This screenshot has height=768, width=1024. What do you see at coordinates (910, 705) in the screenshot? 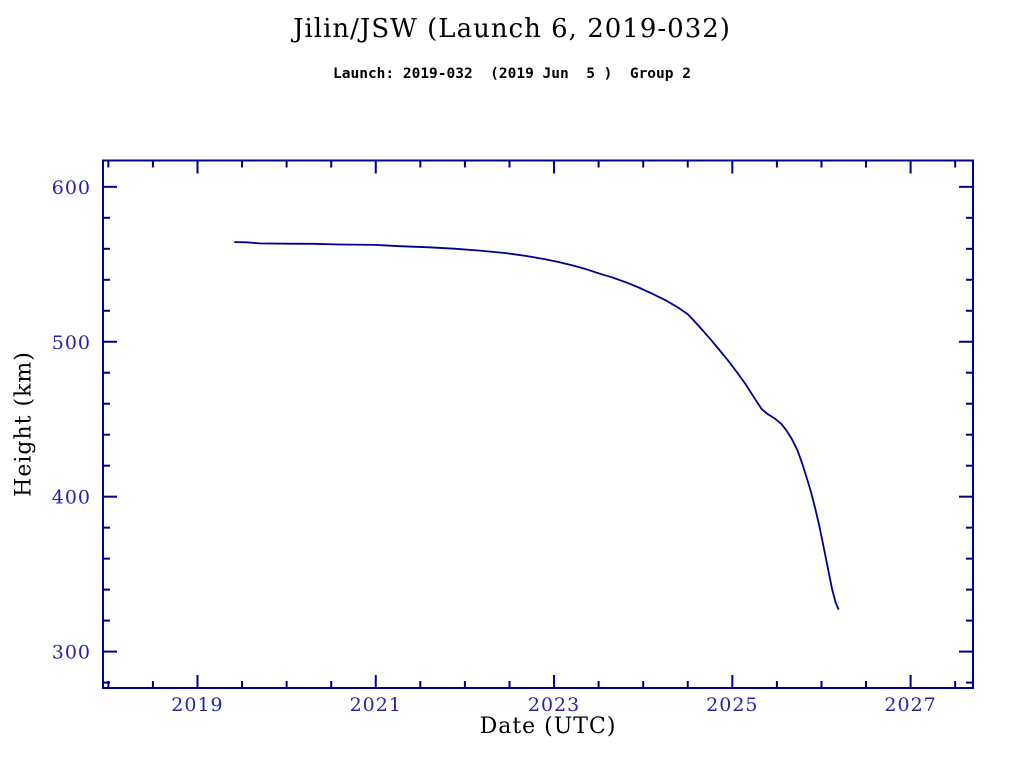
I see `x-tick-label: 2027` at bounding box center [910, 705].